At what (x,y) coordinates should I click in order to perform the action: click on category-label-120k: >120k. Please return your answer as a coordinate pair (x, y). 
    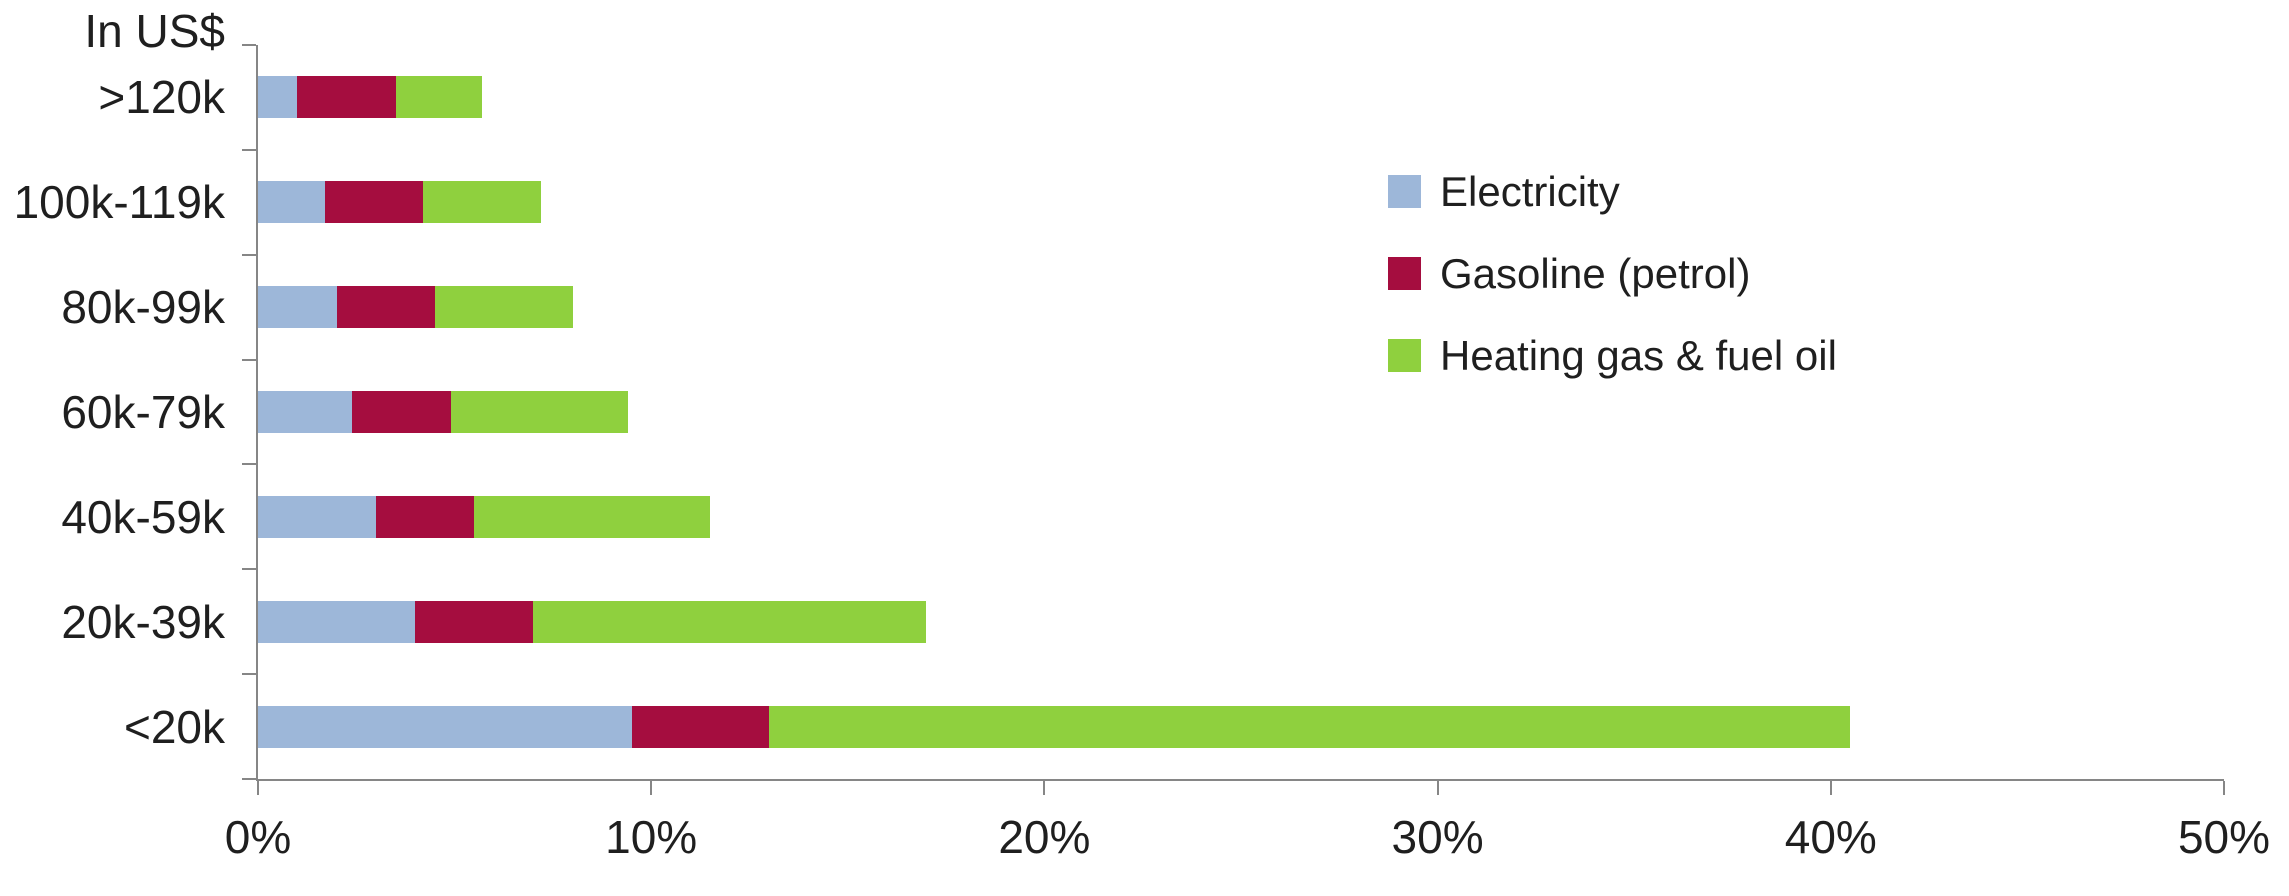
    Looking at the image, I should click on (161, 97).